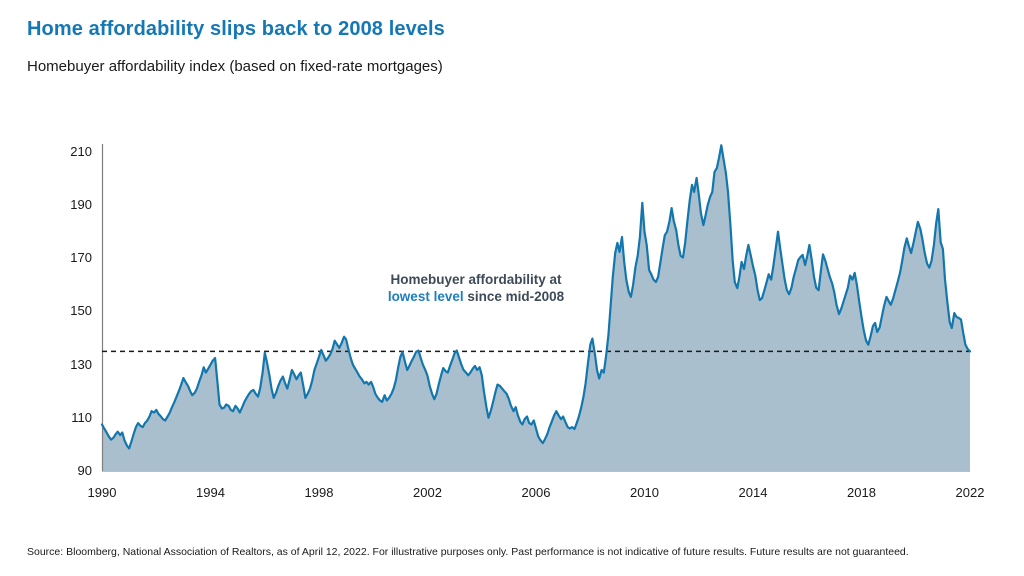 This screenshot has height=576, width=1024. What do you see at coordinates (644, 492) in the screenshot?
I see `x-tick-label: 2010` at bounding box center [644, 492].